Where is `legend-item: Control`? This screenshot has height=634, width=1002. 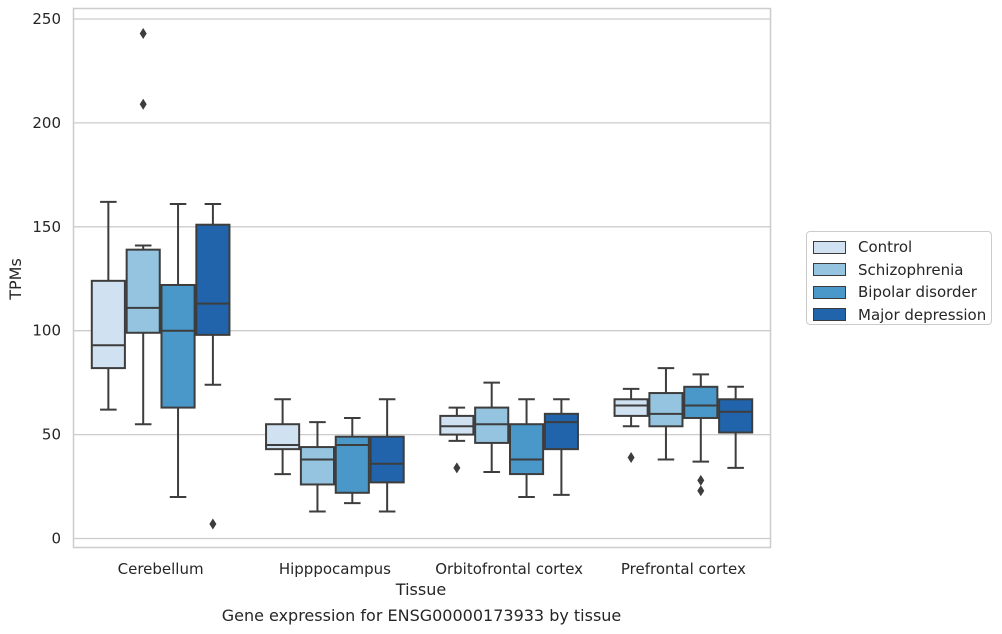
legend-item: Control is located at coordinates (902, 247).